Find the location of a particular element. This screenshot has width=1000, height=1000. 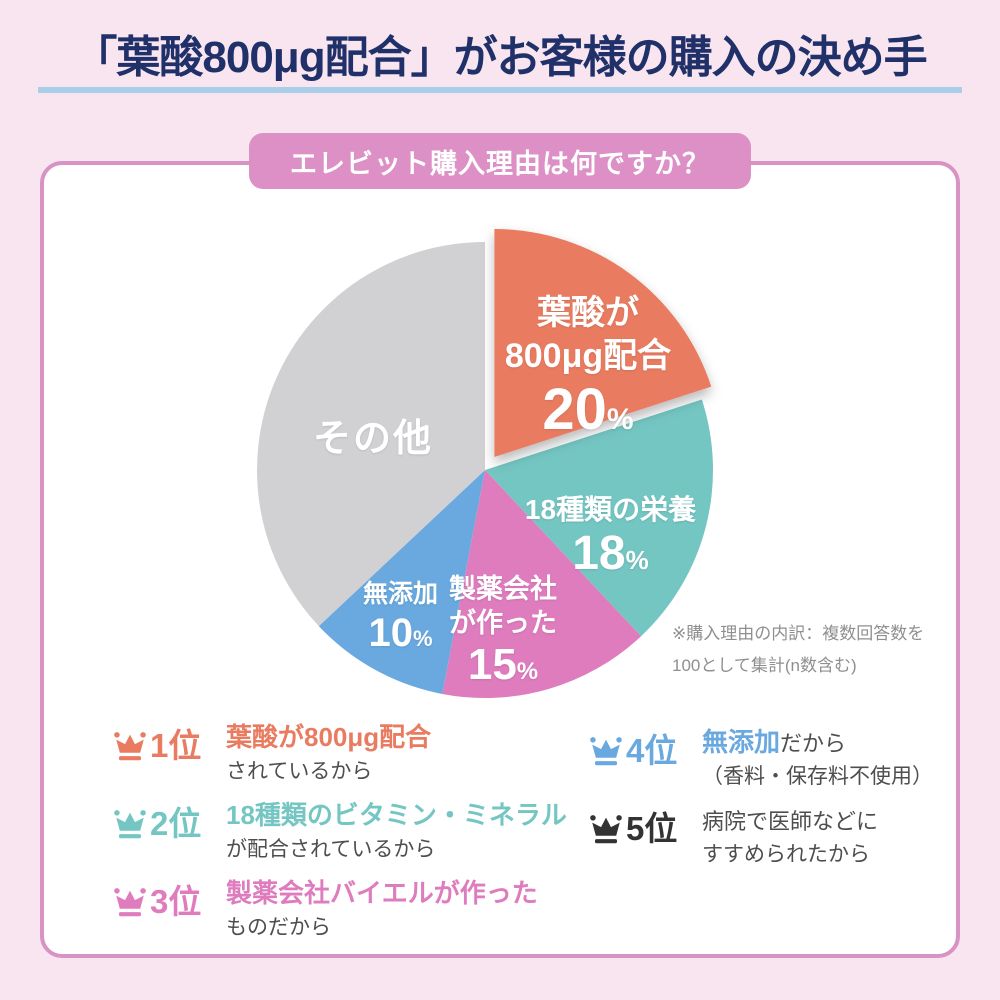

rank-1-description: 葉酸が800μg配合 されているから is located at coordinates (329, 752).